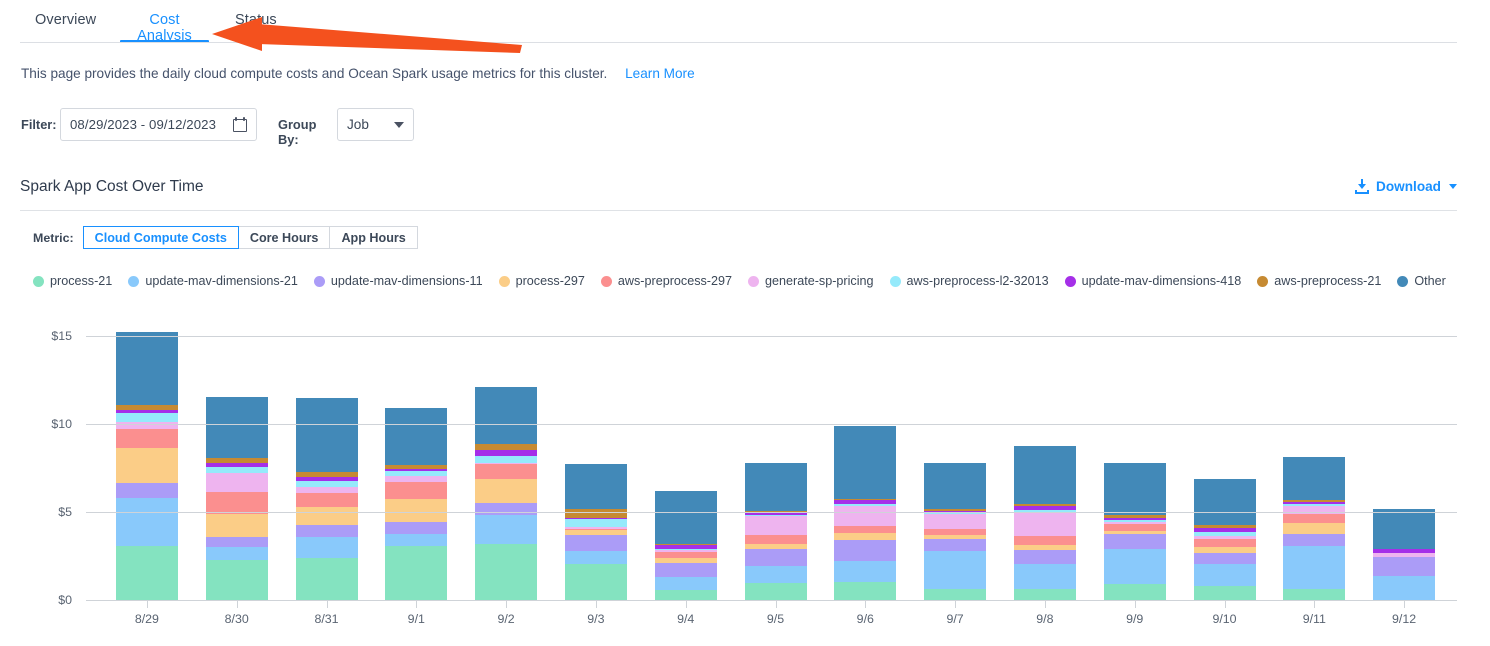  I want to click on metric-app-hours: App Hours, so click(374, 237).